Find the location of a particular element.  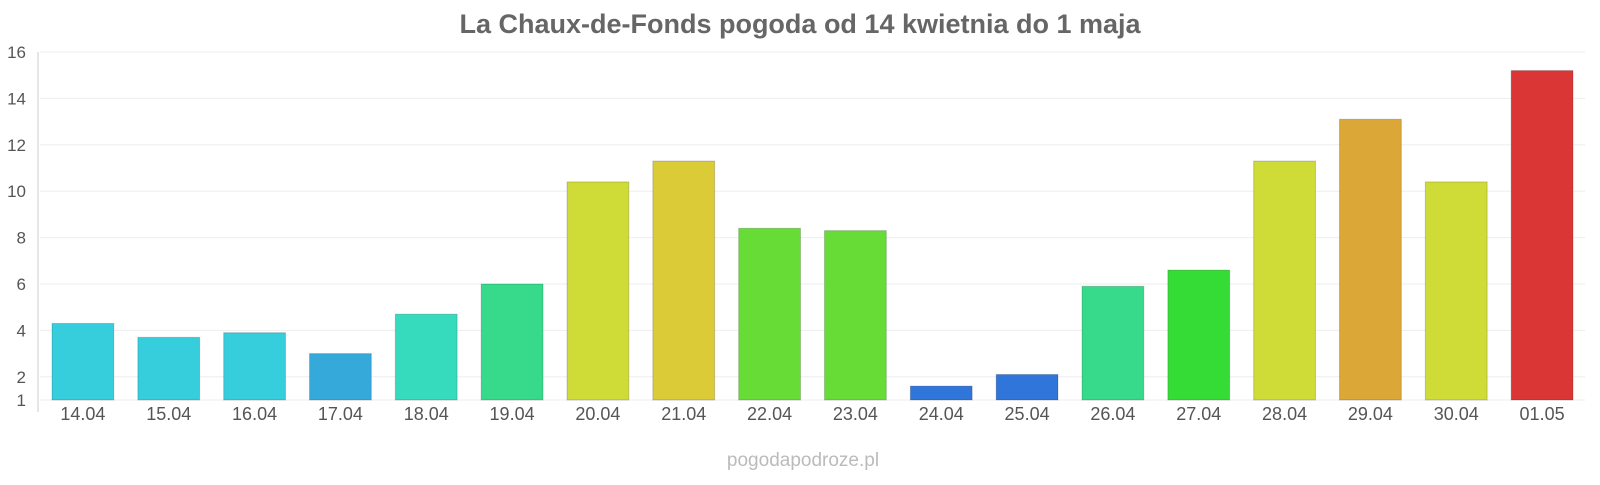

y-tick-label: 10 is located at coordinates (16, 191).